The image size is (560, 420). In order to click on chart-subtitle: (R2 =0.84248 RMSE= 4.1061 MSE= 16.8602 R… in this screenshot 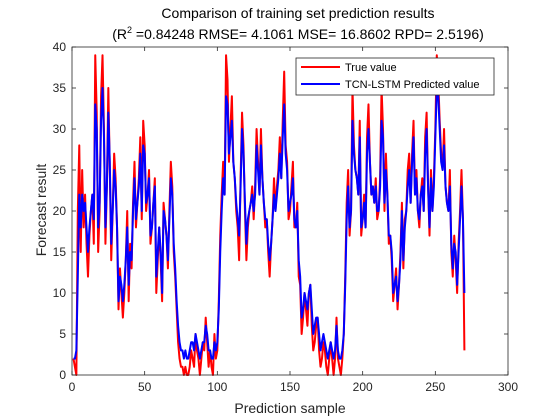, I will do `click(298, 33)`.